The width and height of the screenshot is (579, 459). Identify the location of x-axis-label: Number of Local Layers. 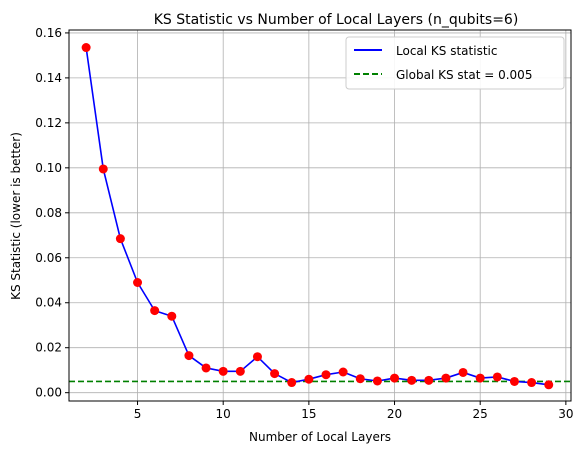
(320, 437).